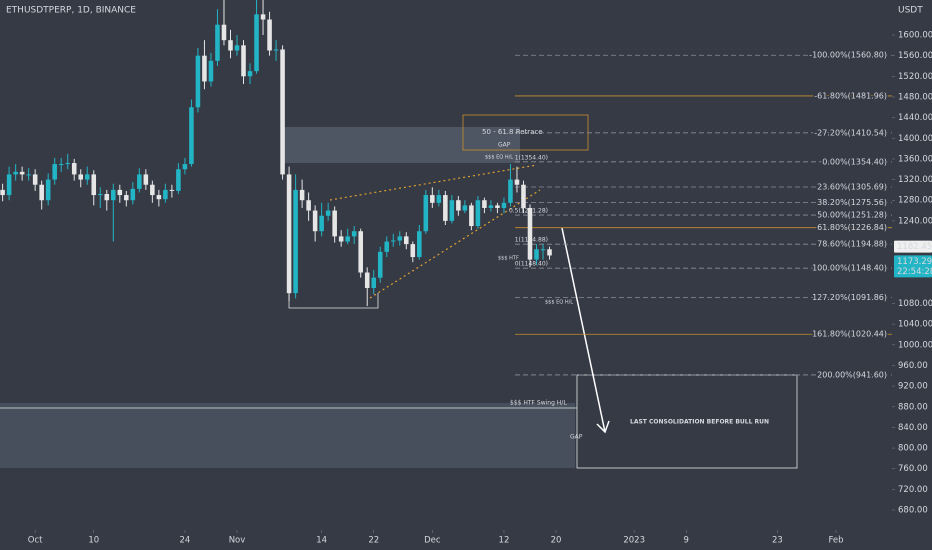  What do you see at coordinates (184, 541) in the screenshot?
I see `x-tick-label: 24` at bounding box center [184, 541].